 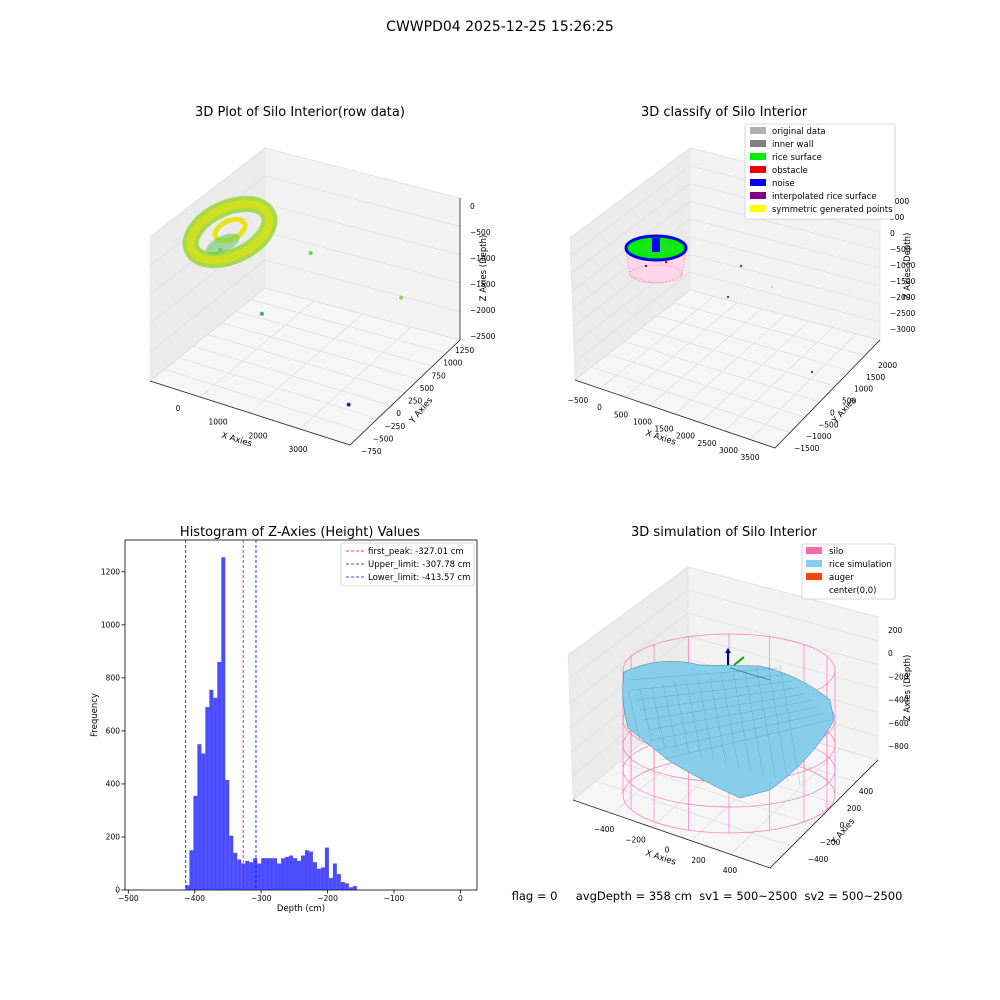 I want to click on classify-y-tick: 1500, so click(x=875, y=377).